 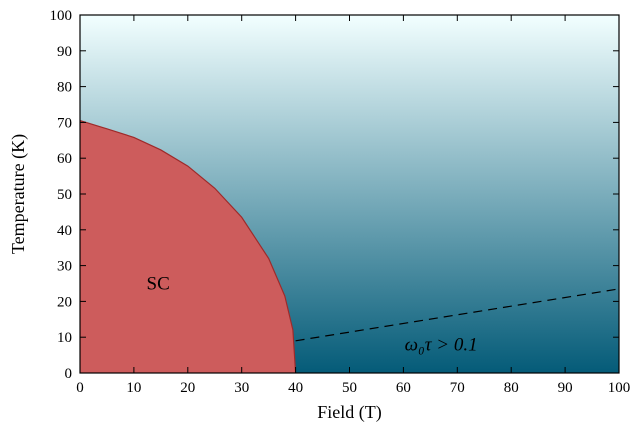 What do you see at coordinates (64, 267) in the screenshot?
I see `y-tick-label: 30` at bounding box center [64, 267].